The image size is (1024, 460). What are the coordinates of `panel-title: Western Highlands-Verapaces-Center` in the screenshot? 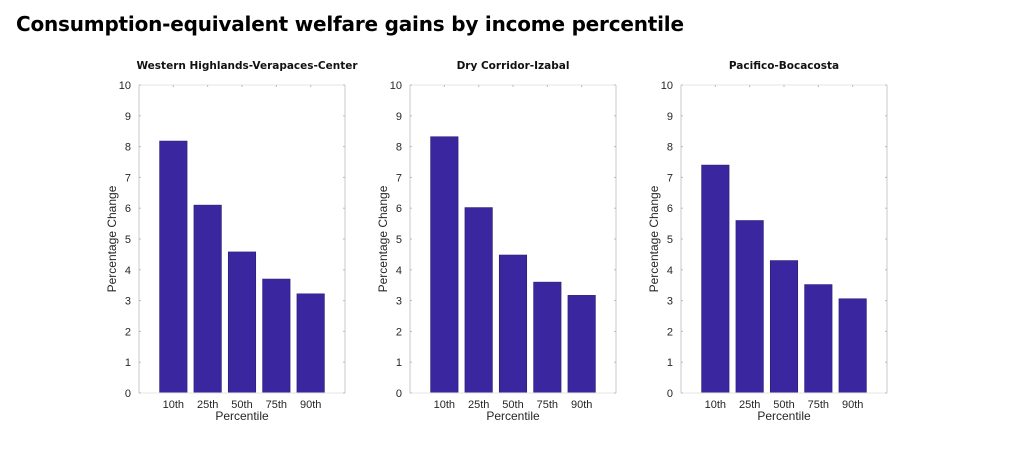 It's located at (247, 66).